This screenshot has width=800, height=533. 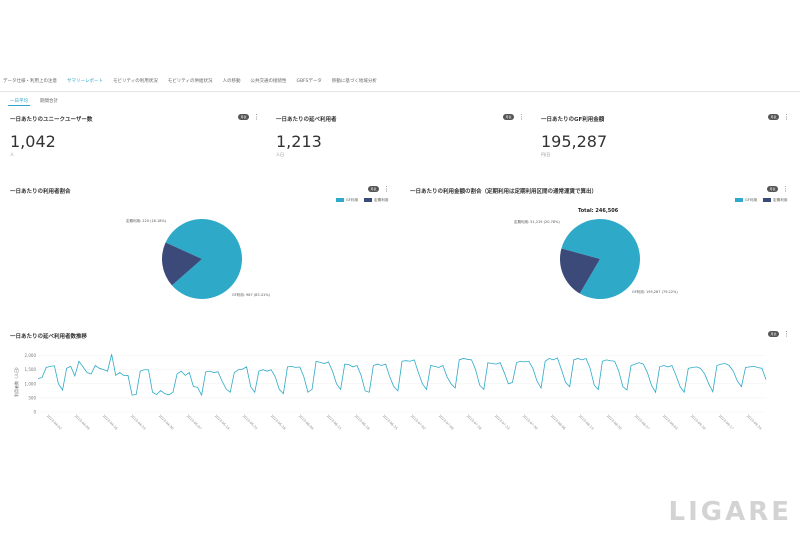 What do you see at coordinates (54, 422) in the screenshot?
I see `x-tick-label: 2023-04-02` at bounding box center [54, 422].